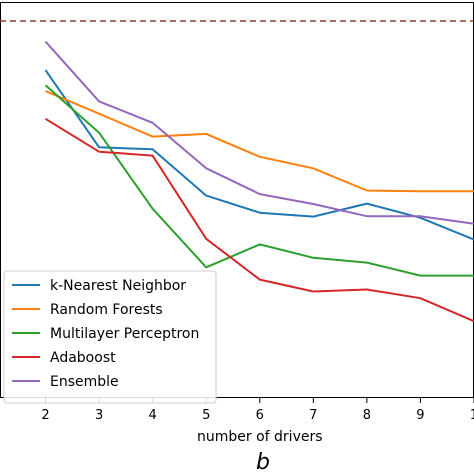  I want to click on legend-box, so click(110, 337).